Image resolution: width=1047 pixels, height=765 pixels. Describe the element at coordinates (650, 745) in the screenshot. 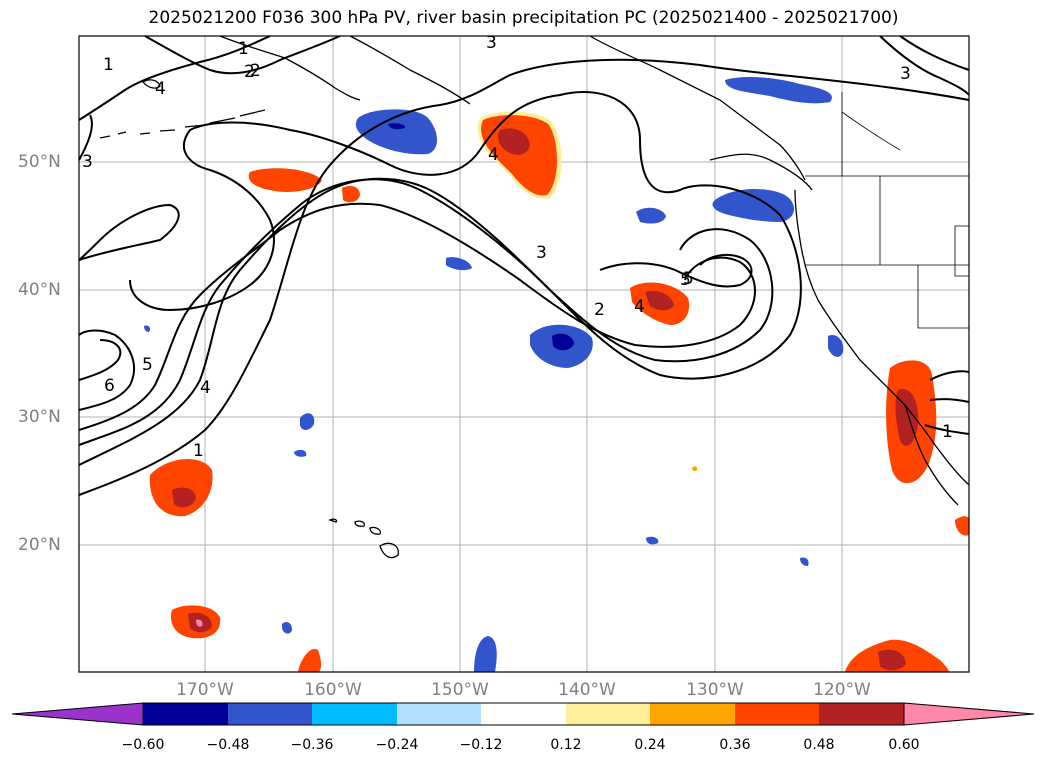

I see `colorbar-tick-label: 0.24` at that location.